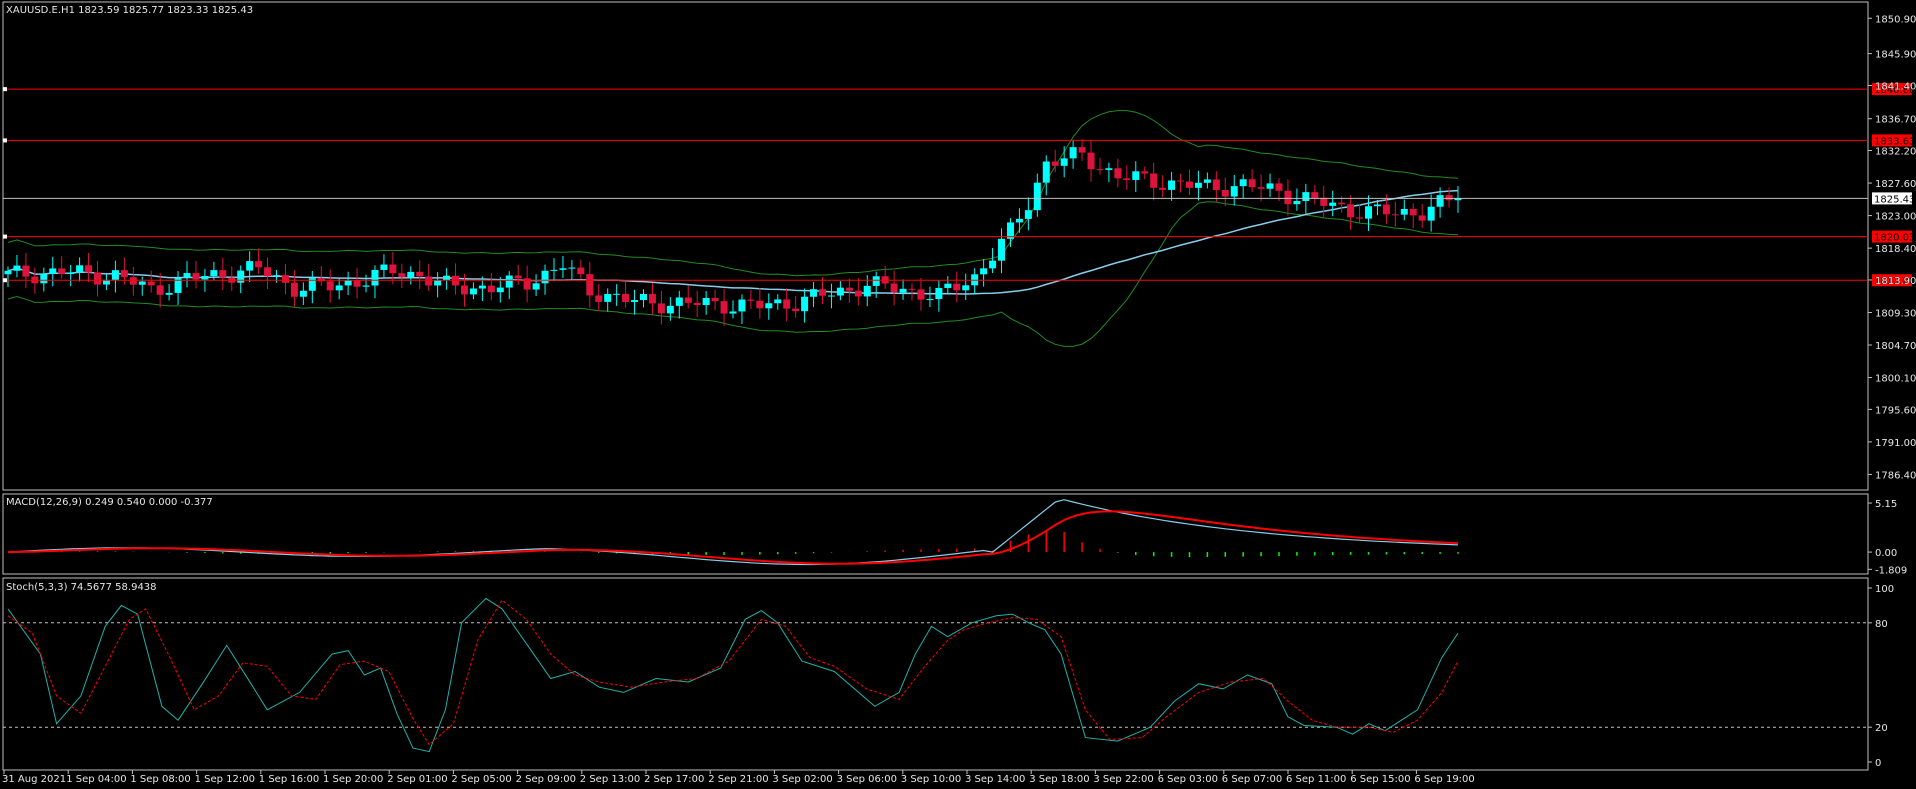 The height and width of the screenshot is (789, 1916). I want to click on macd-main-line, so click(733, 532).